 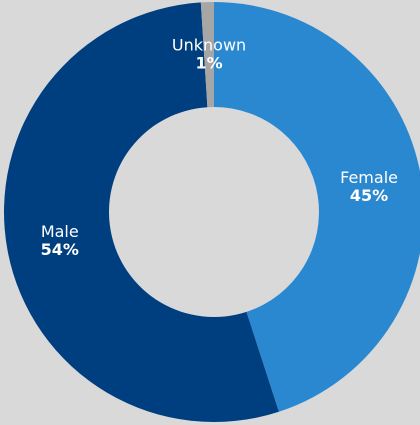 I want to click on slice-value: 1%, so click(x=208, y=63).